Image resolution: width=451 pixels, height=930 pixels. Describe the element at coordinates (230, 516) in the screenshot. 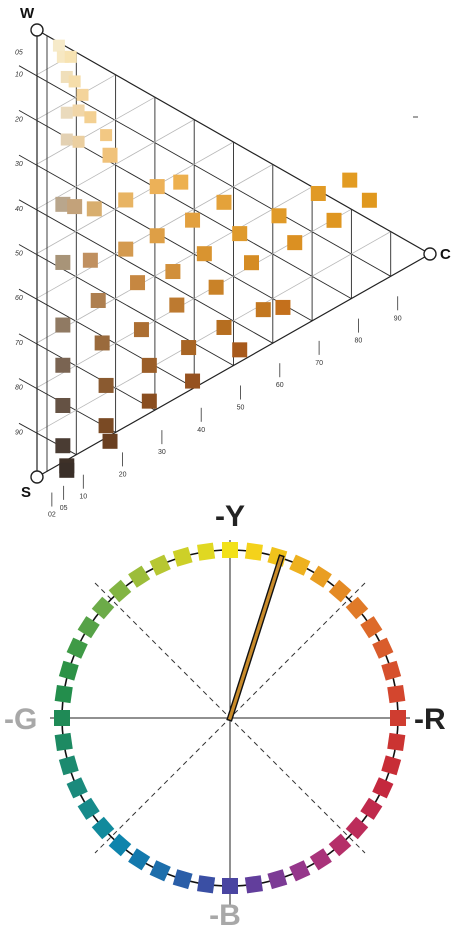

I see `label-yellow: -Y` at that location.